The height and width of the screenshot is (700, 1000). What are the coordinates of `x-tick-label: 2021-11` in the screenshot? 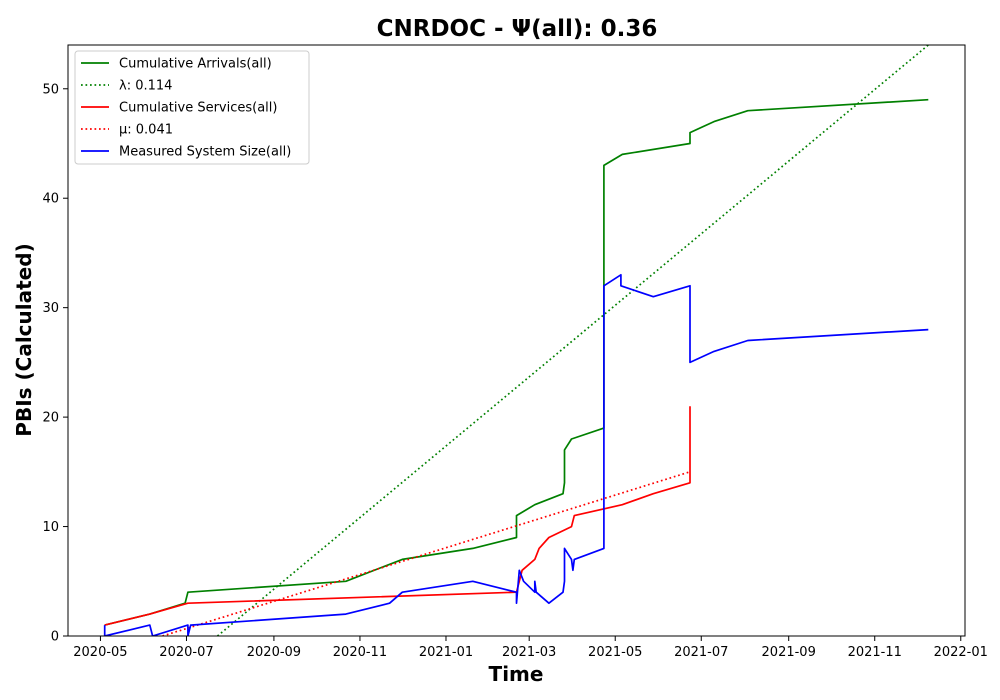 It's located at (875, 652).